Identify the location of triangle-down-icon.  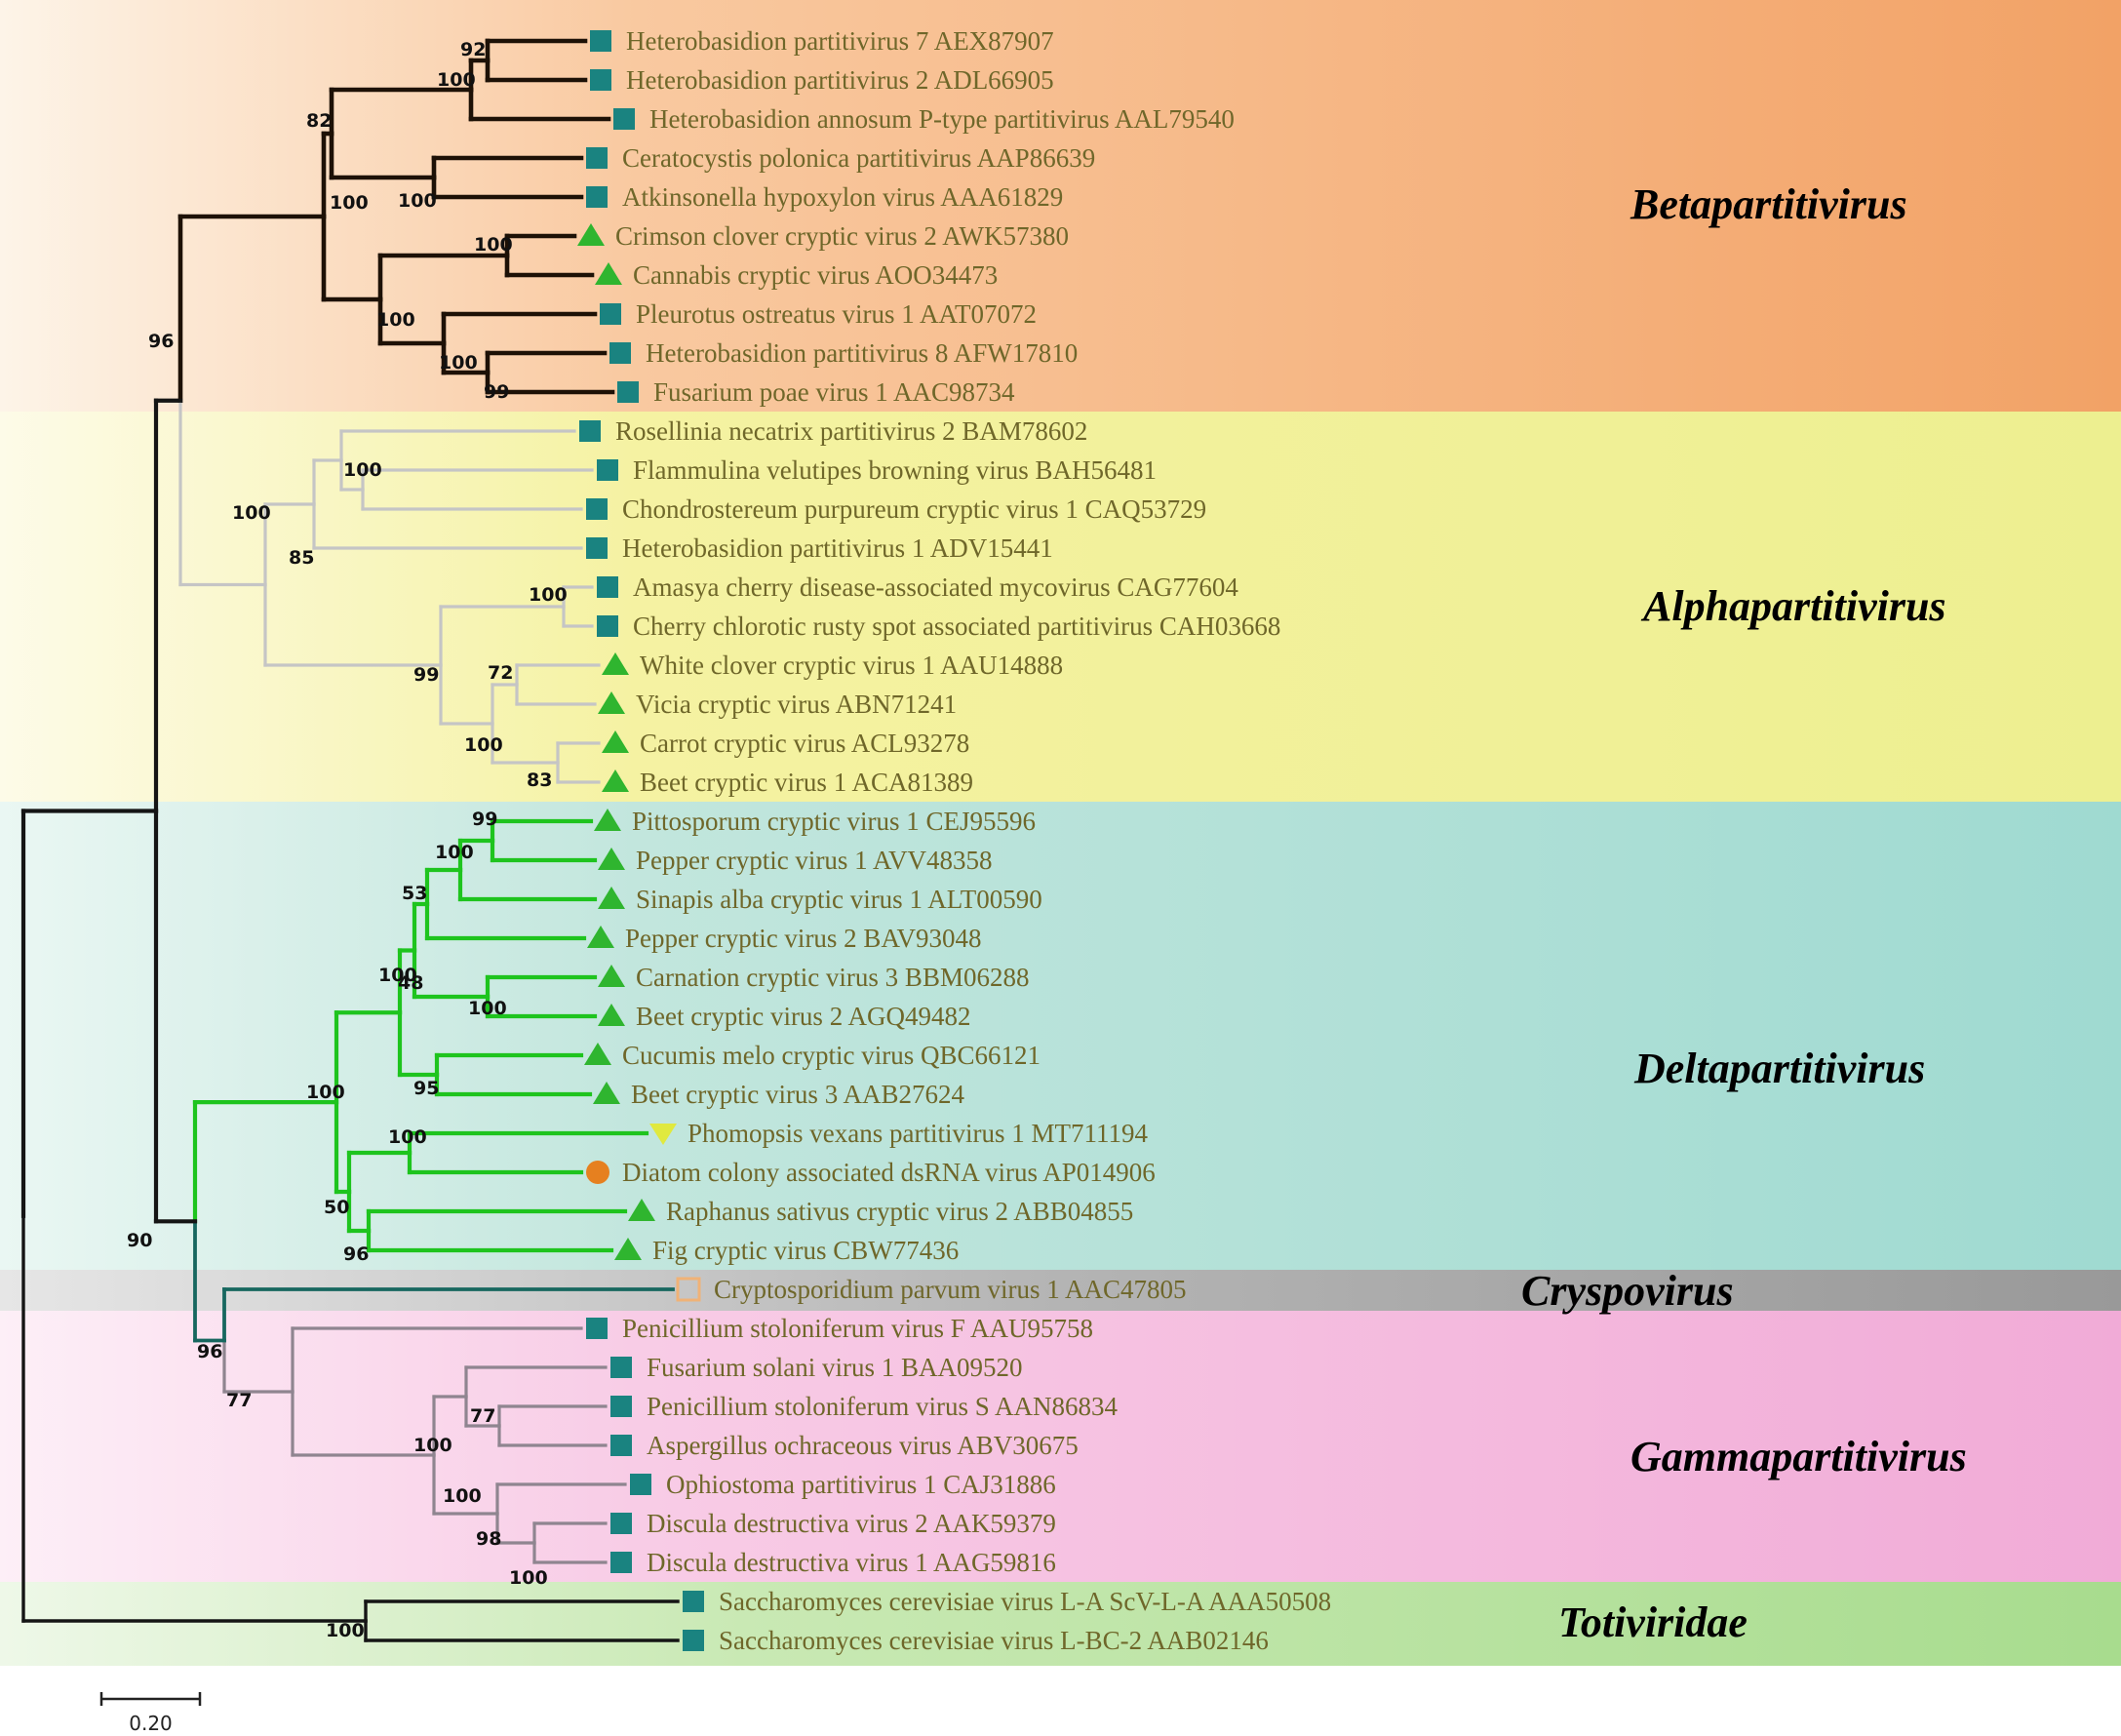
(663, 1134).